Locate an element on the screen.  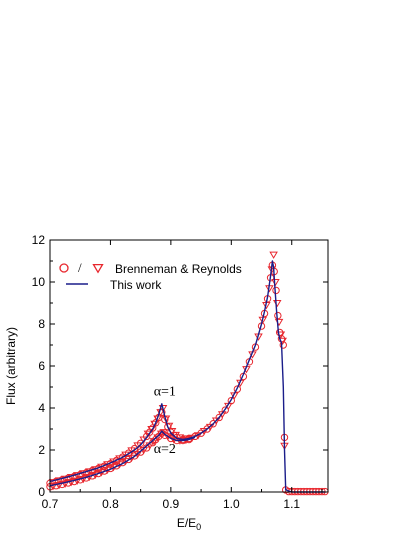
legend-circle-marker is located at coordinates (64, 268).